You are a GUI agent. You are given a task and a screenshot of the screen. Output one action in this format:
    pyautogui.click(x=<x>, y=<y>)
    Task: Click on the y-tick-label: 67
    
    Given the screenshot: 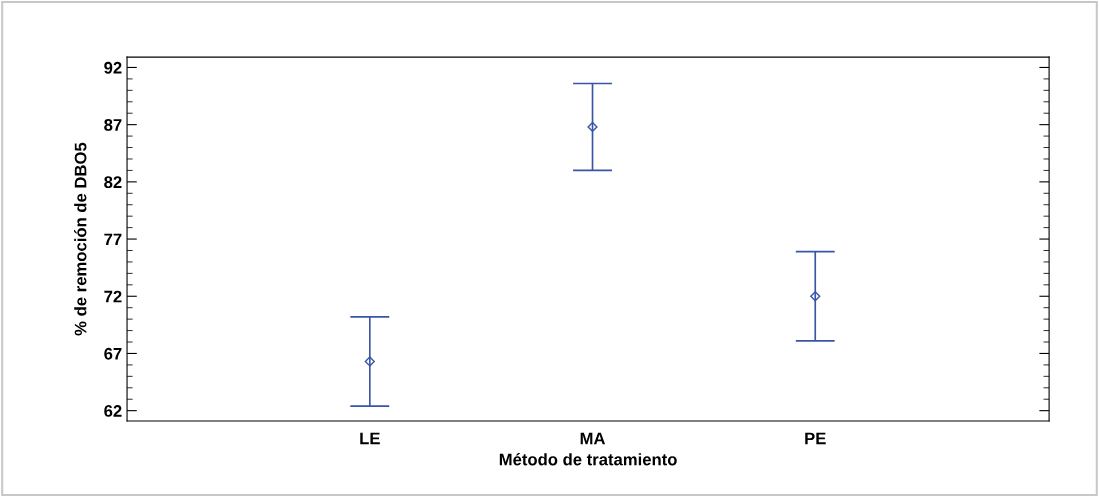 What is the action you would take?
    pyautogui.click(x=113, y=353)
    